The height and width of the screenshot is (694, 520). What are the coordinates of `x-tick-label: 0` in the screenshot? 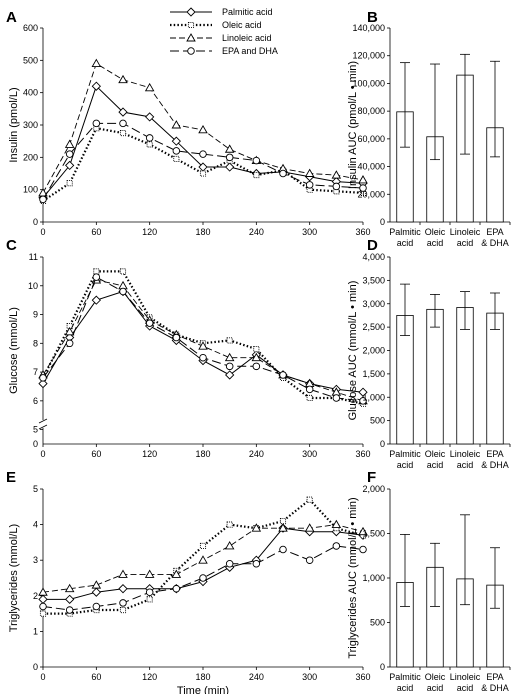 It's located at (42, 232).